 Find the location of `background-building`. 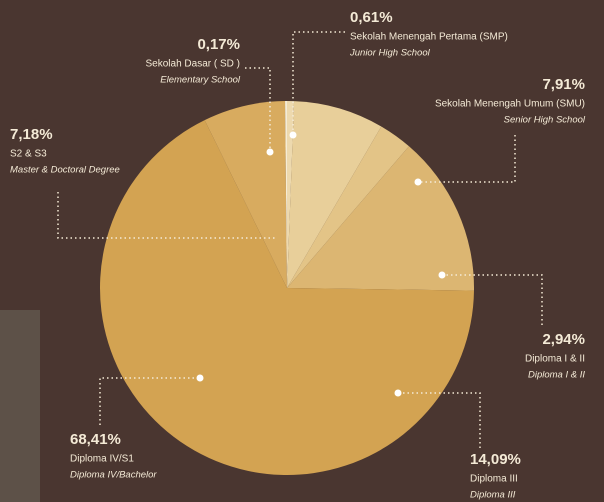

background-building is located at coordinates (20, 406).